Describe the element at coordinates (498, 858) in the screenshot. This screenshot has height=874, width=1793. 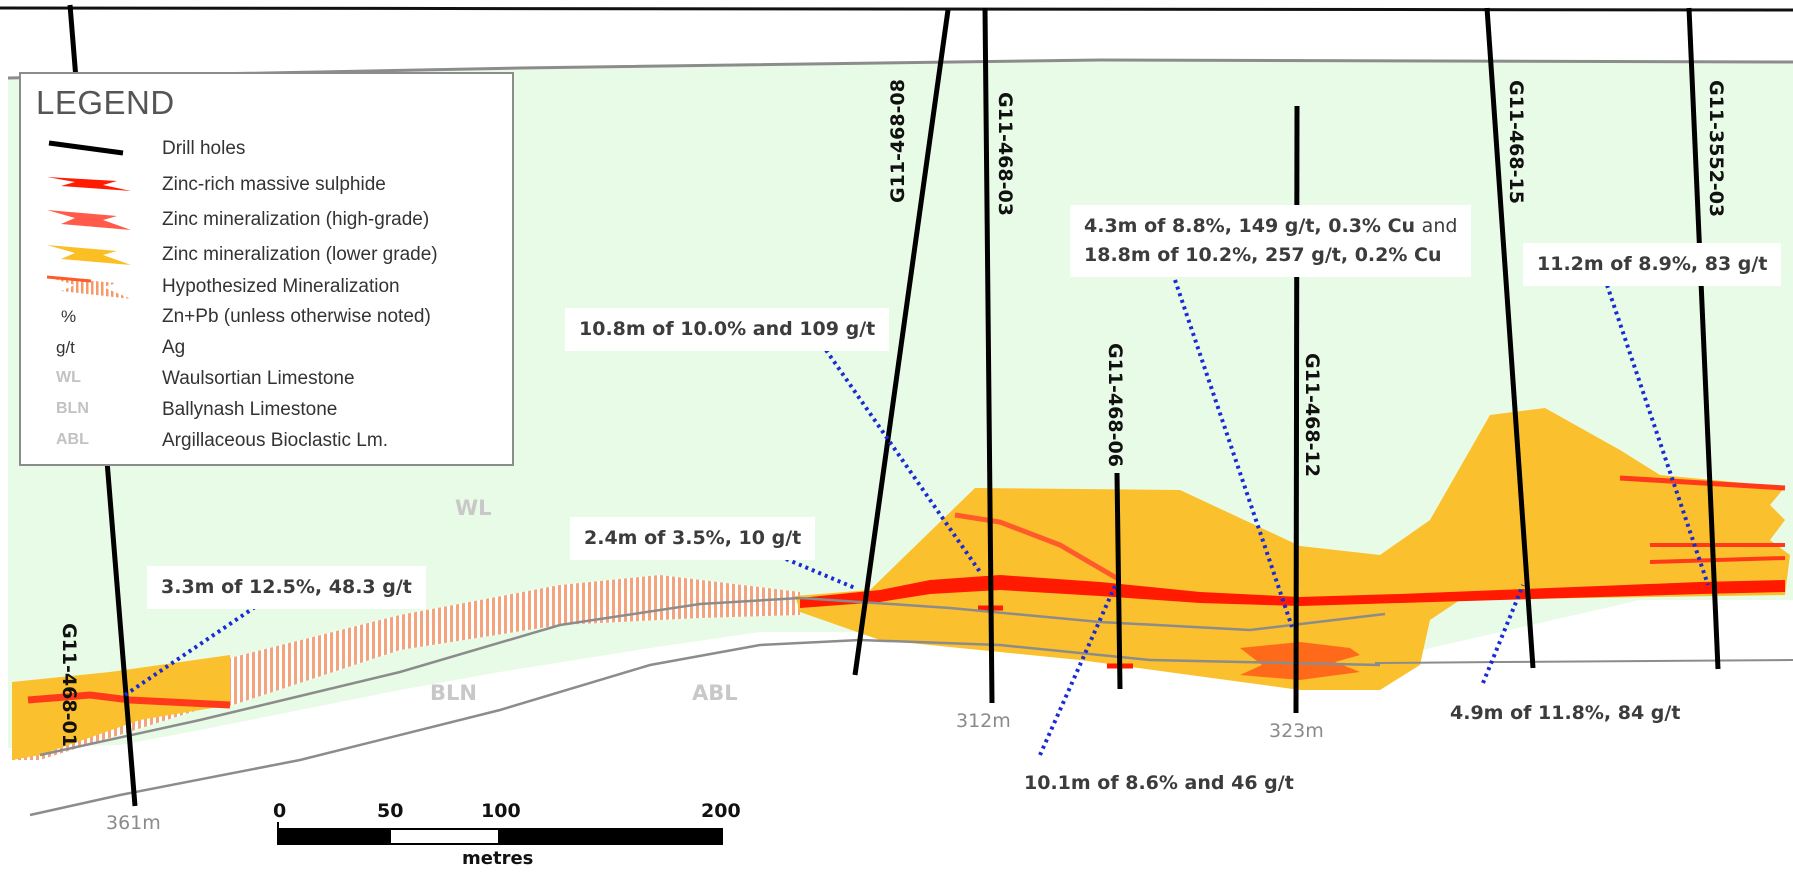
I see `scale-unit-label: metres` at that location.